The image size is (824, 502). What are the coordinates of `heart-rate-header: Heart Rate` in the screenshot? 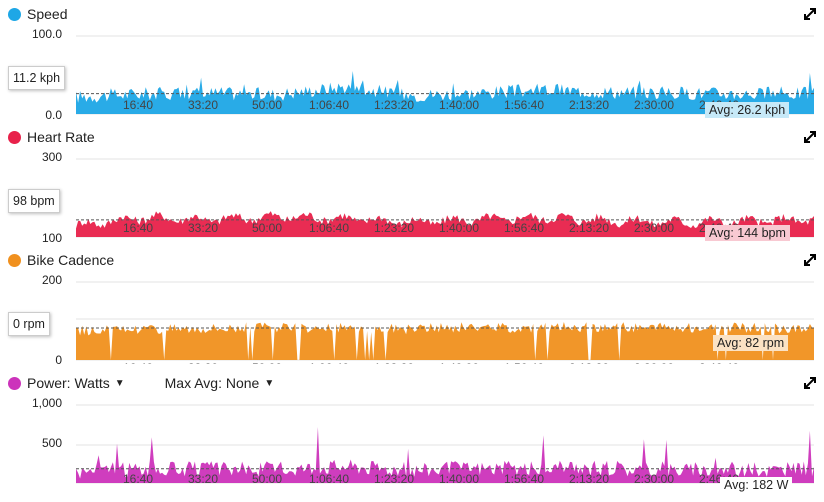 It's located at (51, 137).